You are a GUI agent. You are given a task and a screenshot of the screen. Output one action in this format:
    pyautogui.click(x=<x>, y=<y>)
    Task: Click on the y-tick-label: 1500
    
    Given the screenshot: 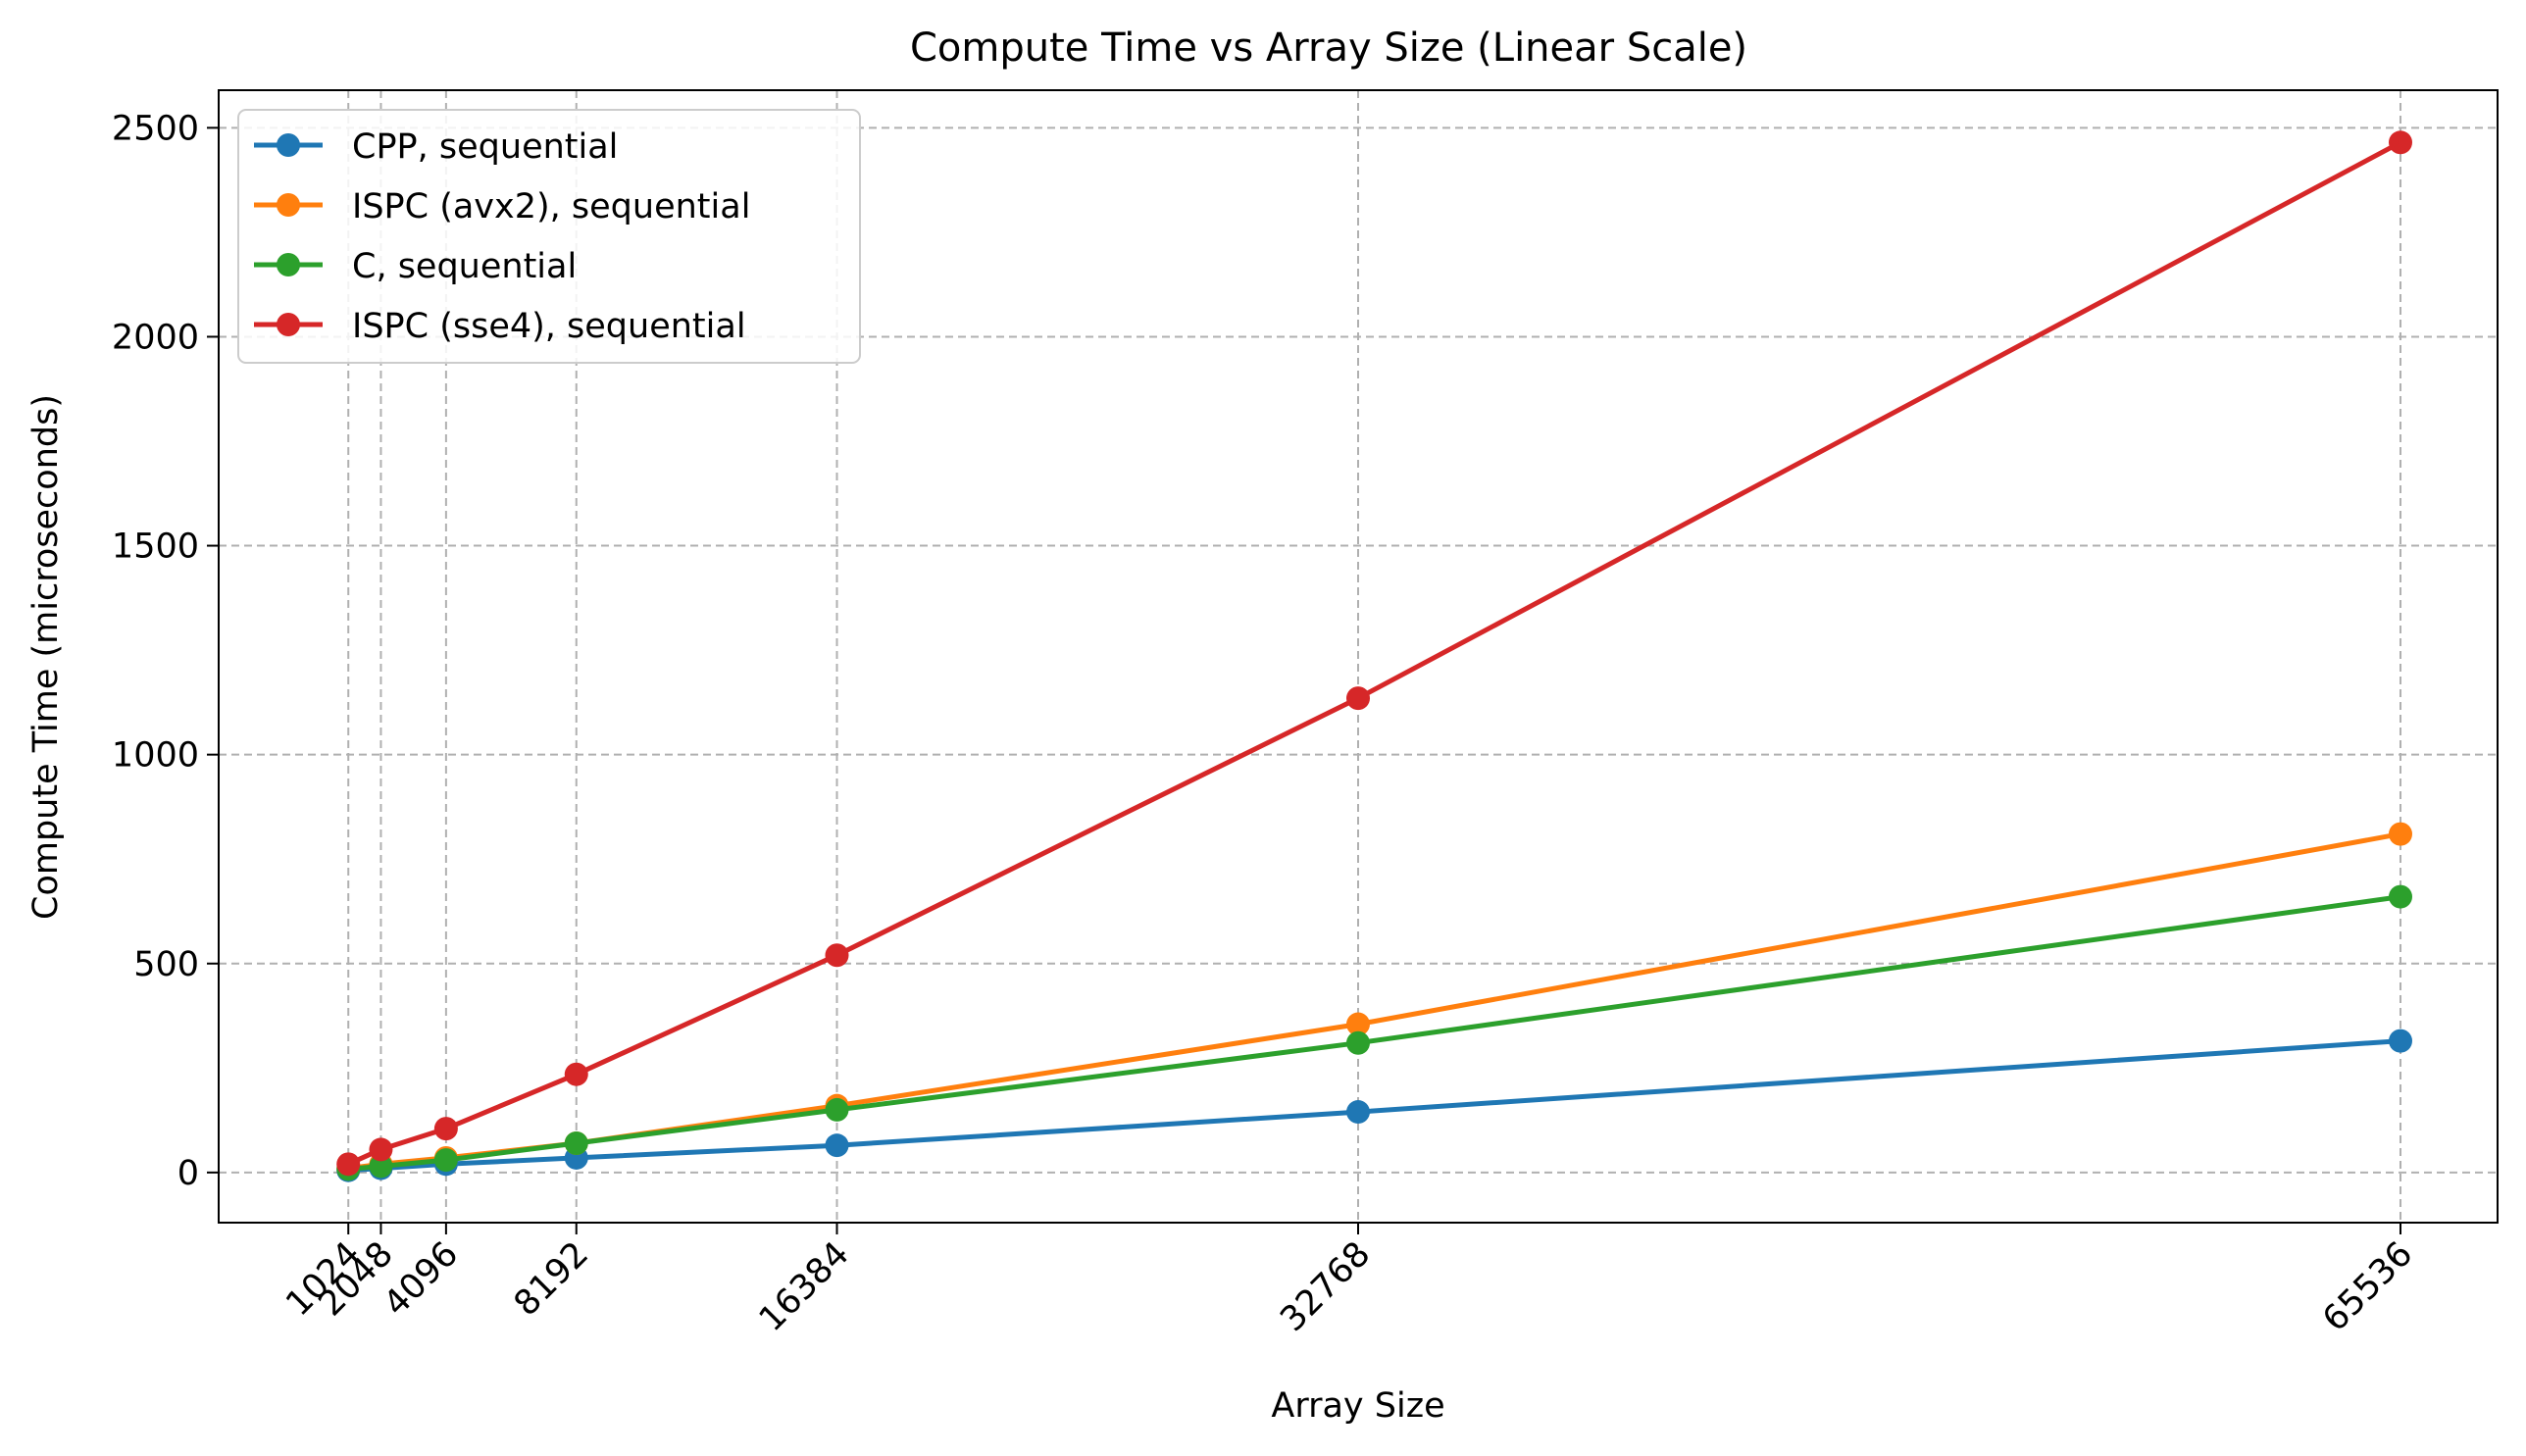 What is the action you would take?
    pyautogui.click(x=155, y=547)
    